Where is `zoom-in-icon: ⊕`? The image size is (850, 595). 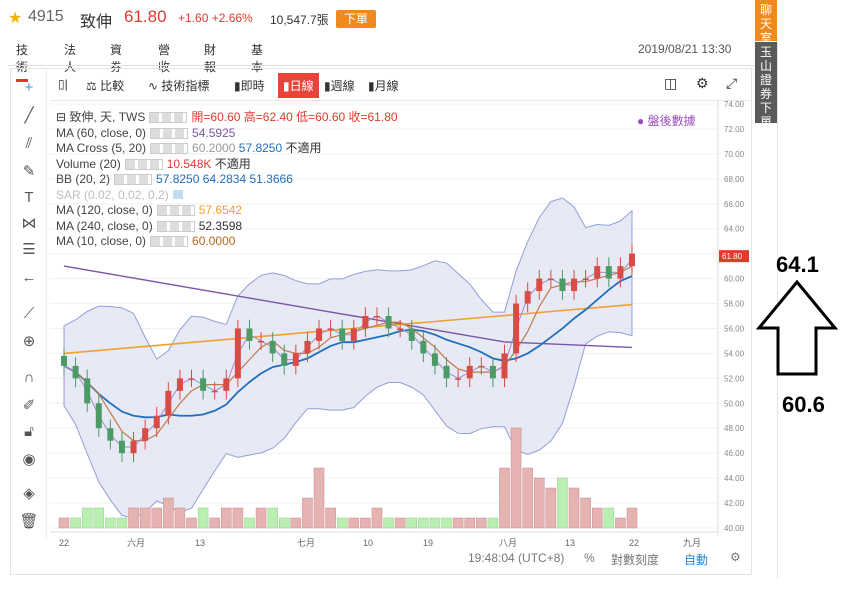 zoom-in-icon: ⊕ is located at coordinates (29, 341).